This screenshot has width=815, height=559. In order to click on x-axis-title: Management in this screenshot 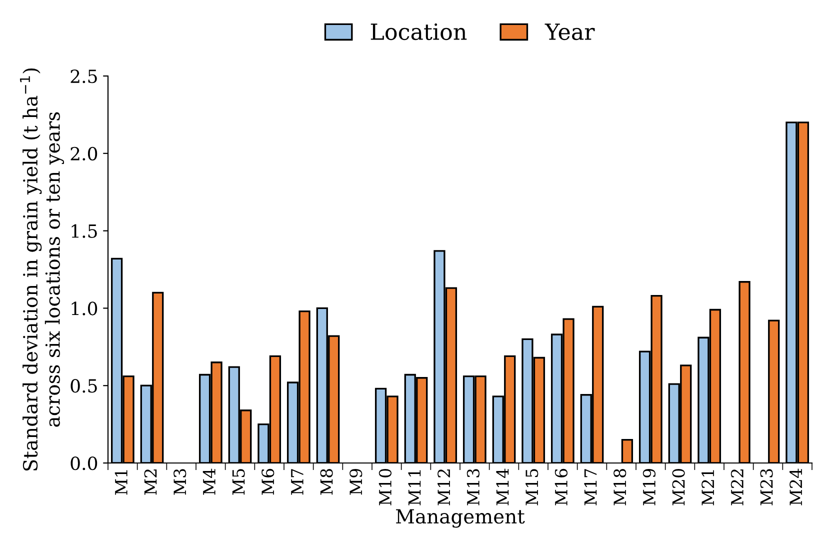, I will do `click(460, 518)`.